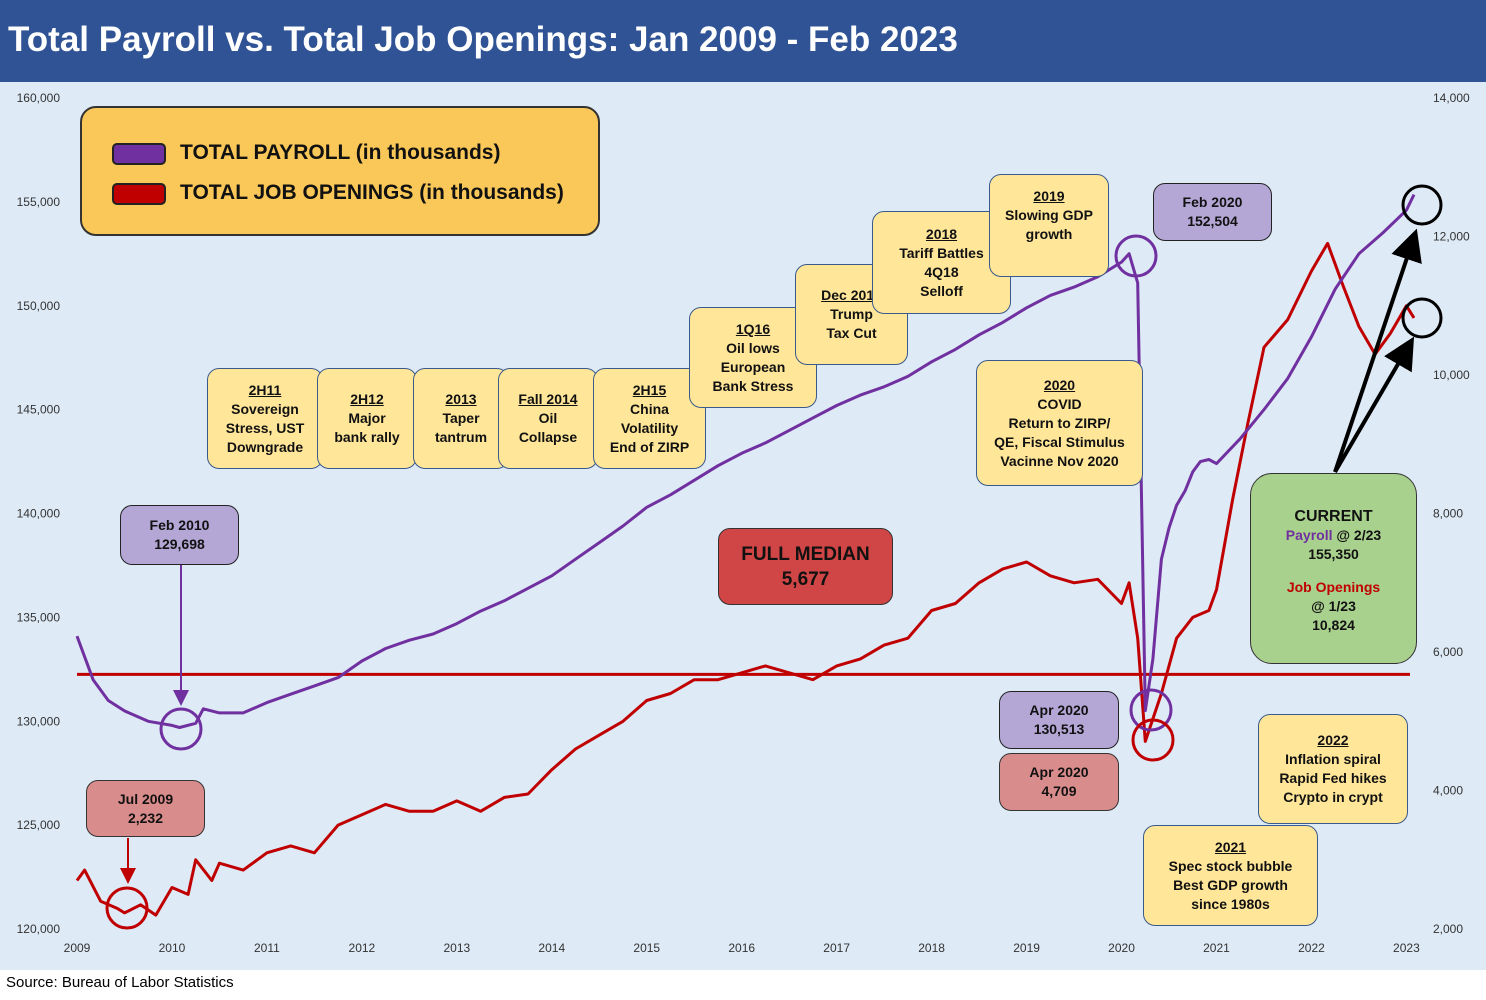 This screenshot has height=1000, width=1486. I want to click on x-tick-label: 2021, so click(1216, 948).